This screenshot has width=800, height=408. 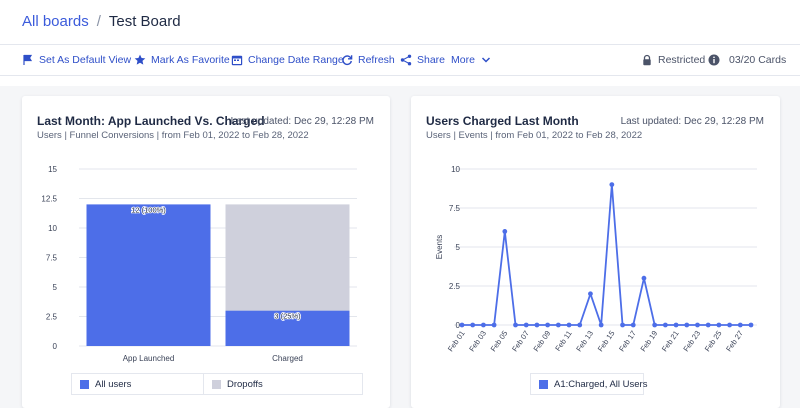 I want to click on calendar-icon, so click(x=237, y=60).